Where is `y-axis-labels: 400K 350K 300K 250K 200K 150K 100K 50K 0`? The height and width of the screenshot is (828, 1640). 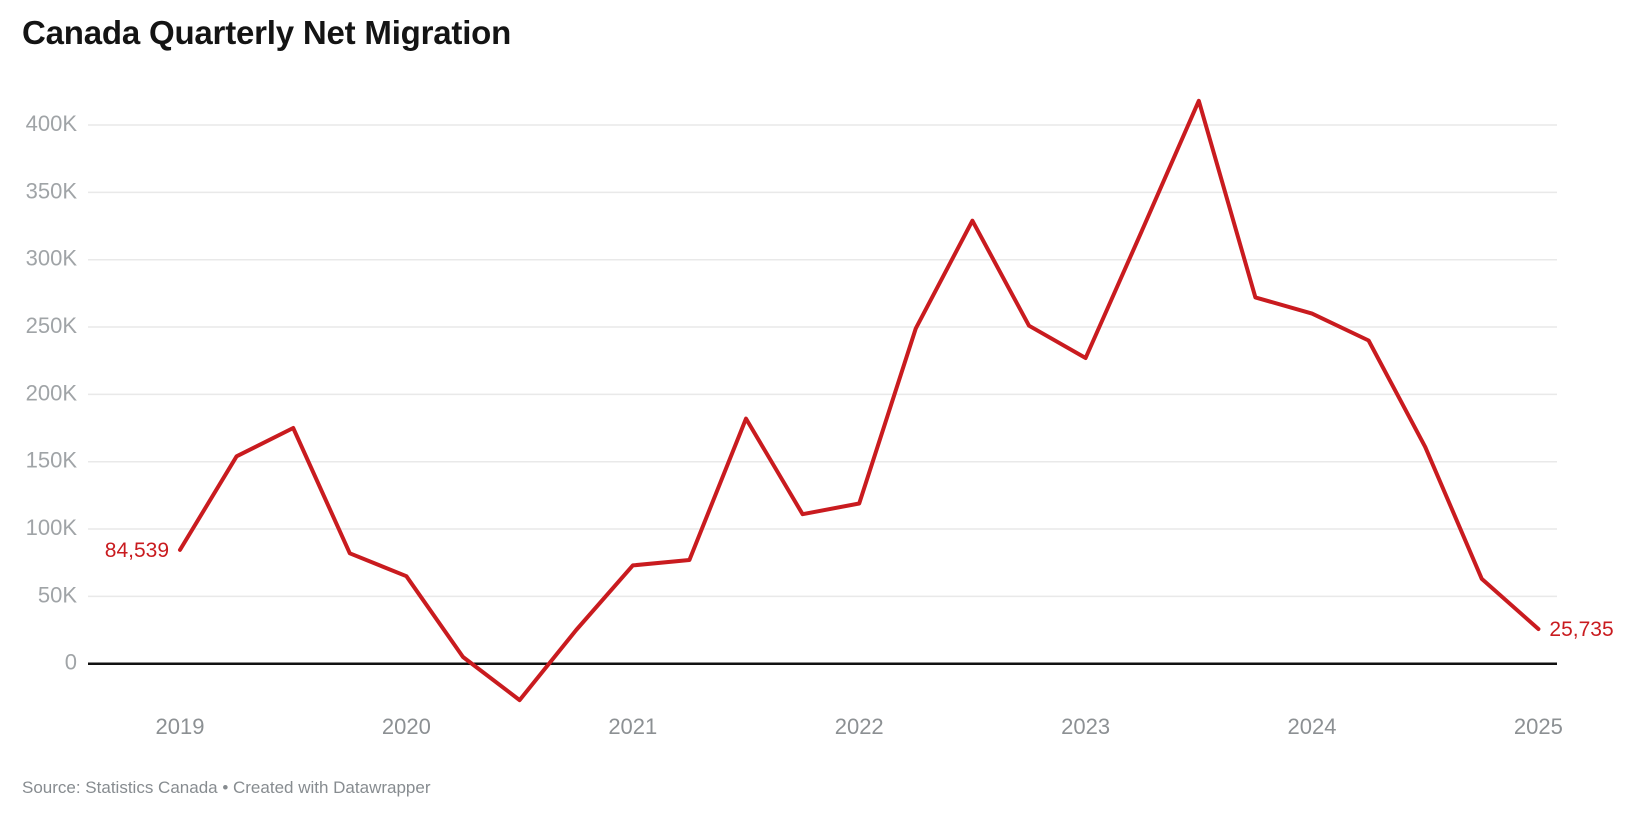 y-axis-labels: 400K 350K 300K 250K 200K 150K 100K 50K 0 is located at coordinates (52, 393).